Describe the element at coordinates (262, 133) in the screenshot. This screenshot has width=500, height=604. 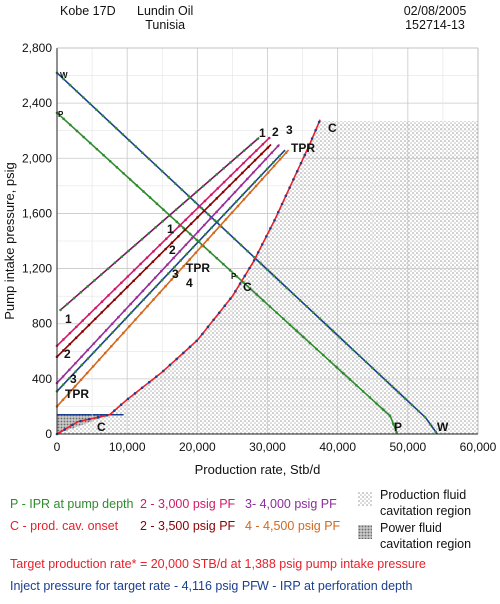
I see `curve-label-1: 1` at that location.